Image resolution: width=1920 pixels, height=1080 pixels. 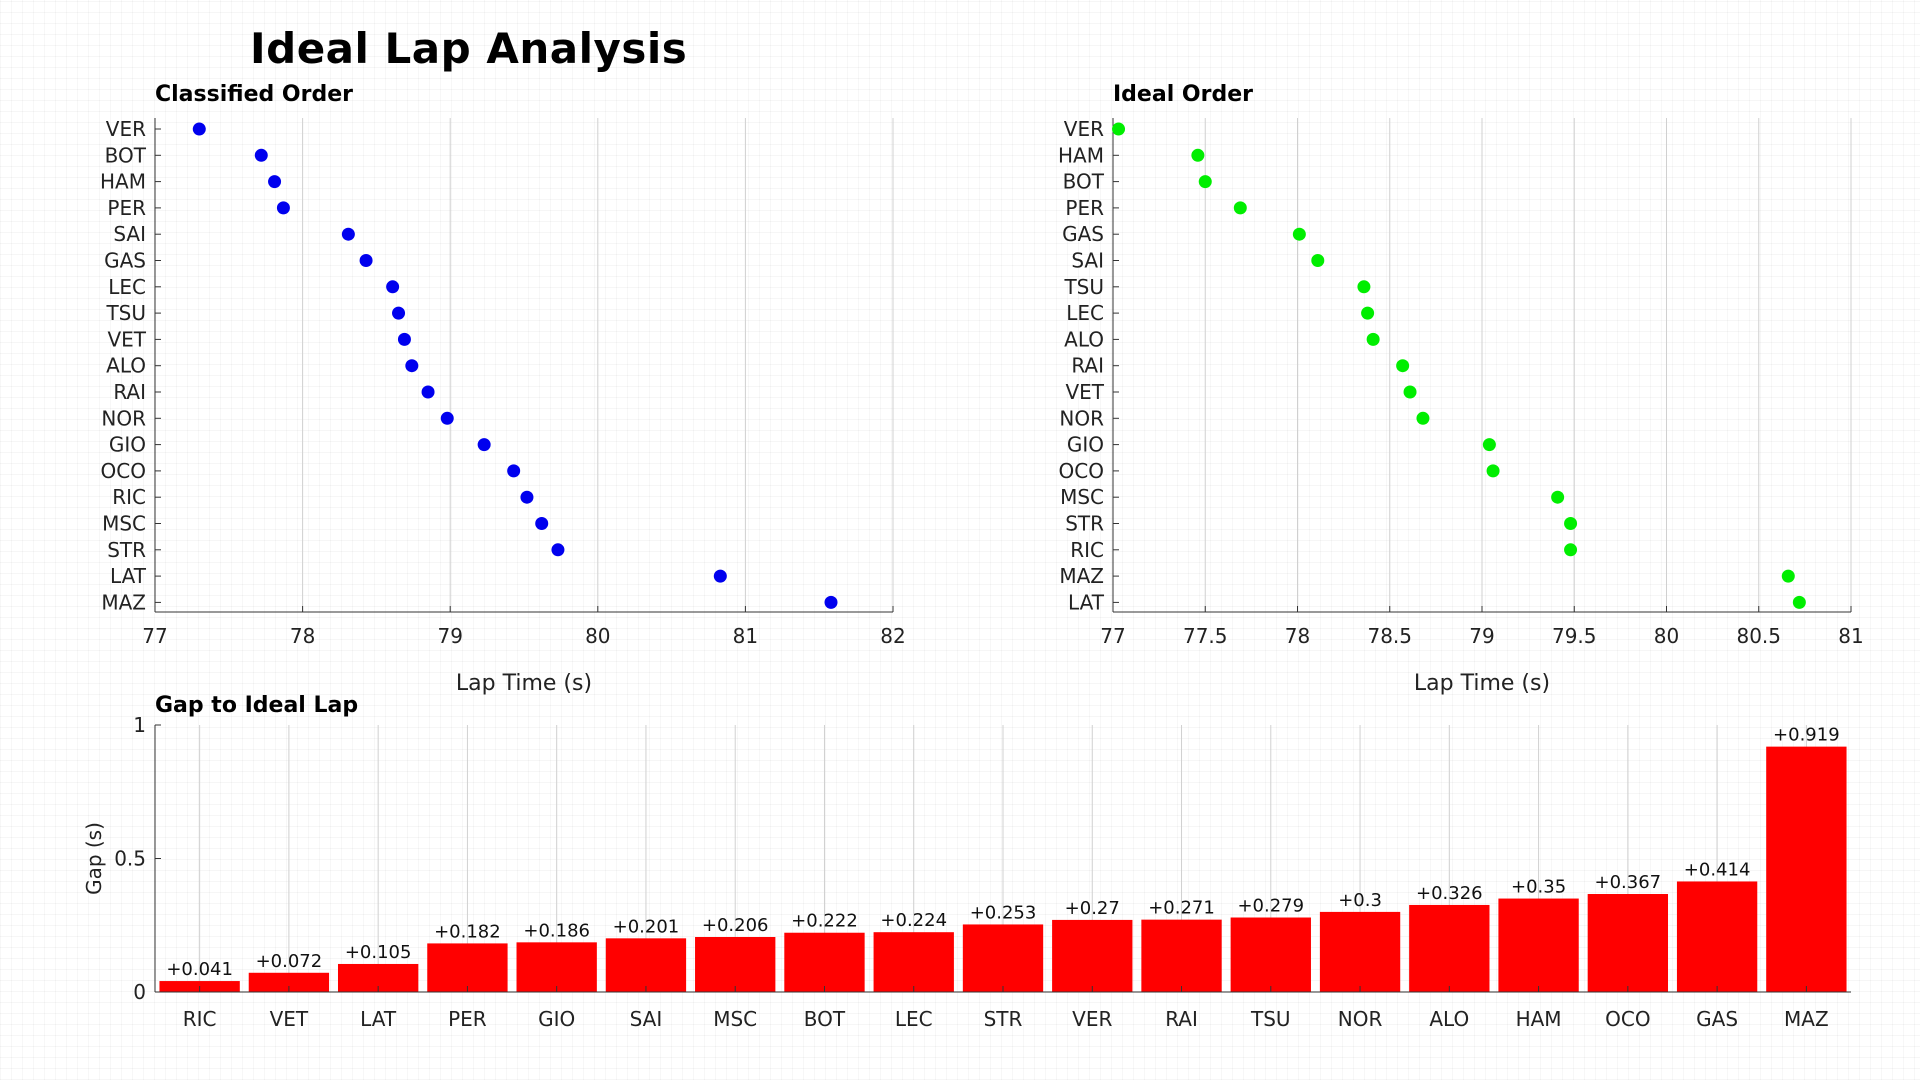 I want to click on panel-title: Classified Order, so click(x=254, y=94).